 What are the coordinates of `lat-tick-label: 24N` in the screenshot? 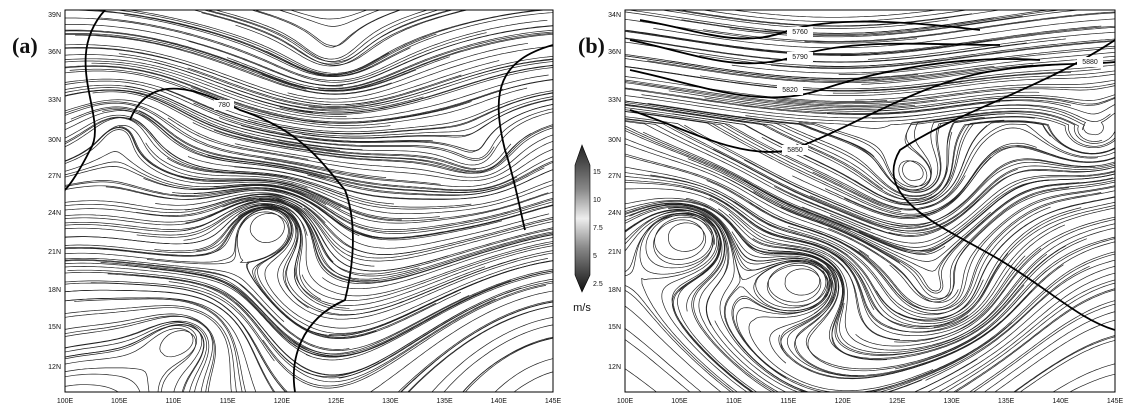 It's located at (614, 213).